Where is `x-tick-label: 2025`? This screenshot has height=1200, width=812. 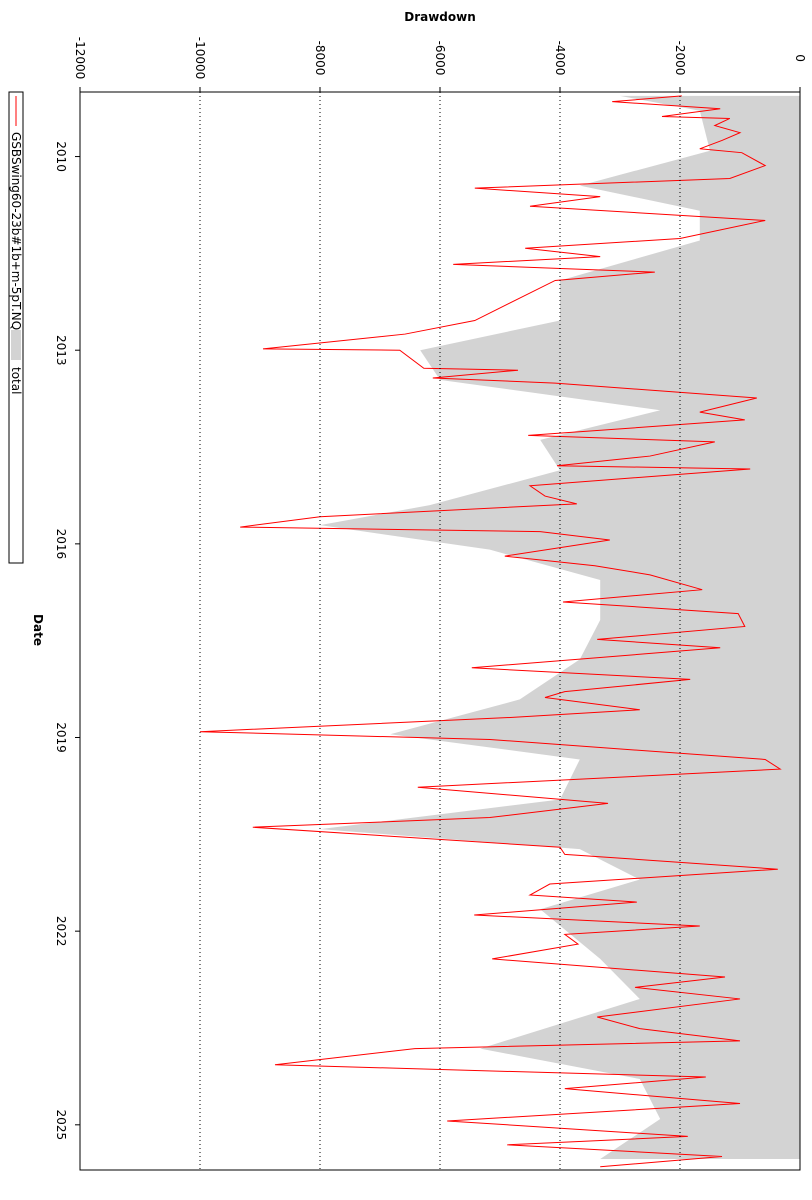
x-tick-label: 2025 is located at coordinates (61, 1125).